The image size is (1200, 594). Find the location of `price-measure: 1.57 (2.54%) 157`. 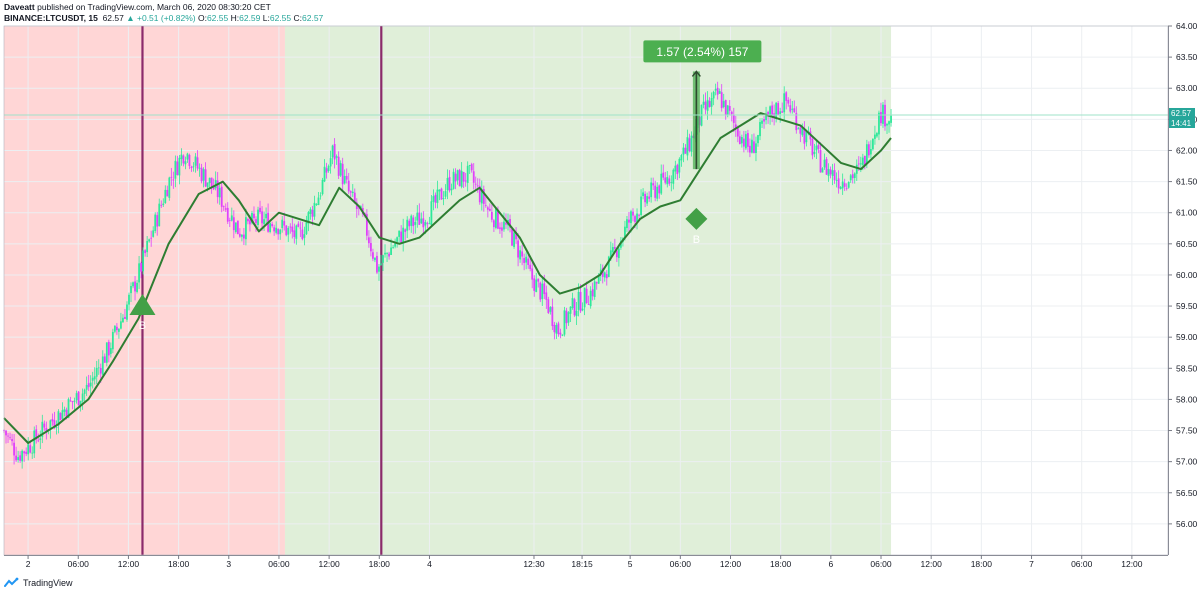

price-measure: 1.57 (2.54%) 157 is located at coordinates (702, 105).